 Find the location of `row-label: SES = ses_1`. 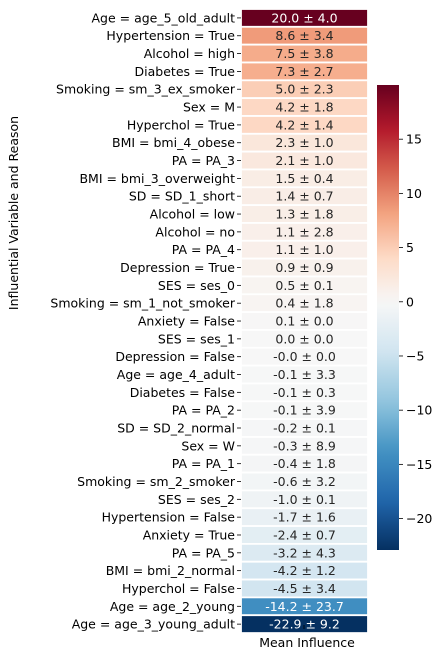

row-label: SES = ses_1 is located at coordinates (196, 338).